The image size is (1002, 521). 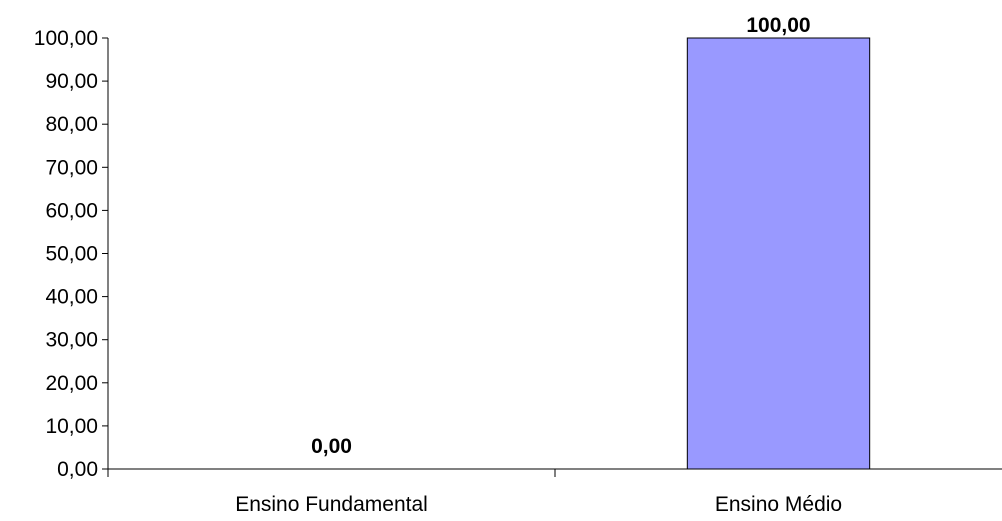 What do you see at coordinates (778, 25) in the screenshot?
I see `data-label: 100,00` at bounding box center [778, 25].